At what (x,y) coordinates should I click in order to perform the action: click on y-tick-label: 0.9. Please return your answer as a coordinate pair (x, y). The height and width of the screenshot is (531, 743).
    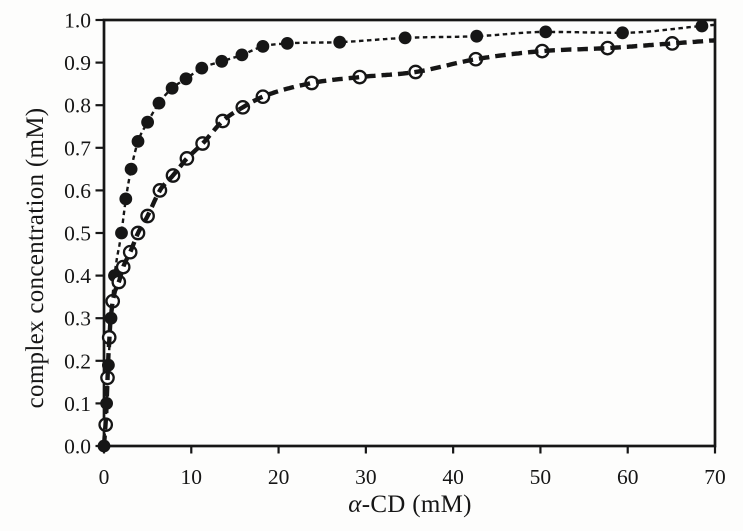
    Looking at the image, I should click on (77, 63).